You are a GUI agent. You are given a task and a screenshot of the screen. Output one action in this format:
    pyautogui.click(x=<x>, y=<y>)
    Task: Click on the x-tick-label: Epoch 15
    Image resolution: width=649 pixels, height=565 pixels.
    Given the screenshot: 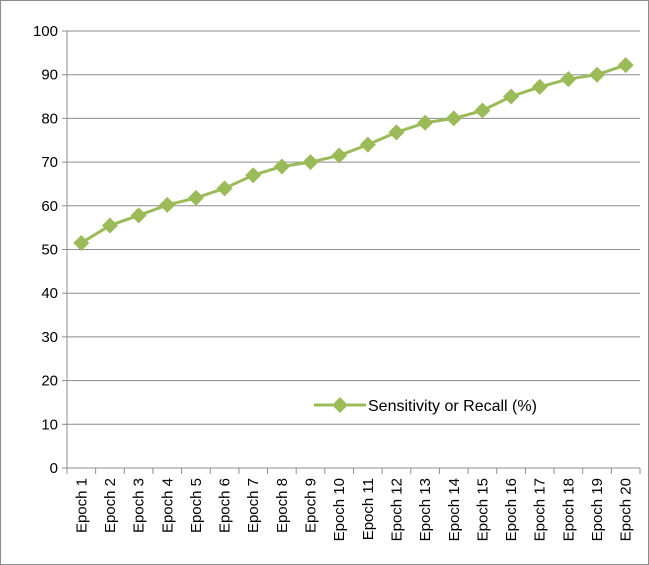 What is the action you would take?
    pyautogui.click(x=482, y=509)
    